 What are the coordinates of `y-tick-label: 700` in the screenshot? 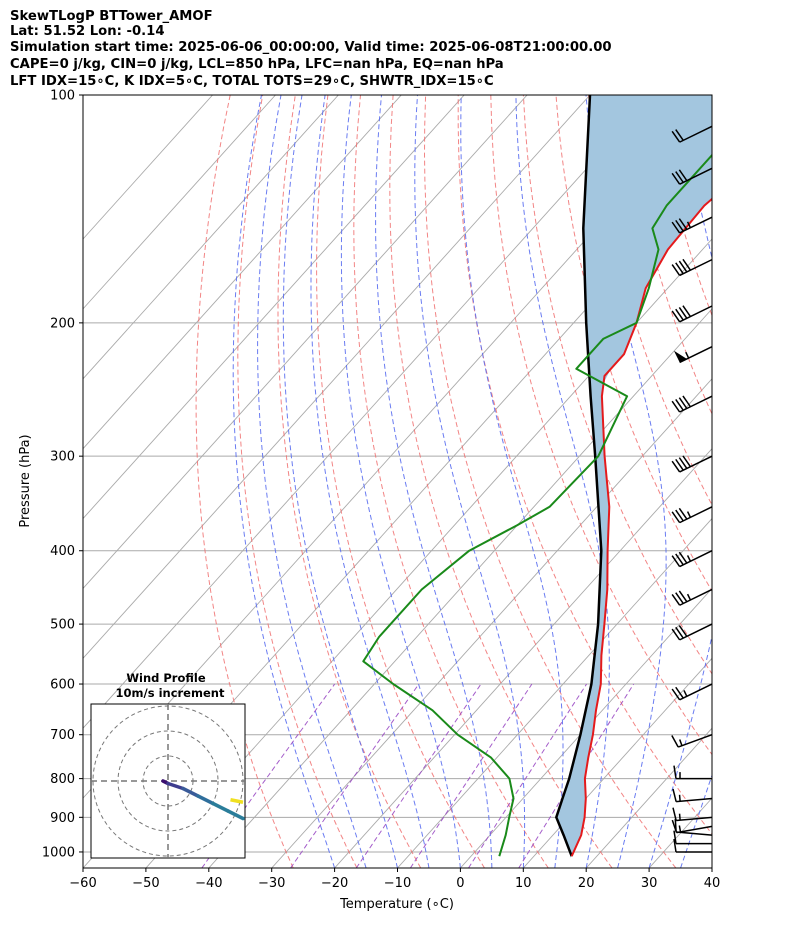 It's located at (62, 735).